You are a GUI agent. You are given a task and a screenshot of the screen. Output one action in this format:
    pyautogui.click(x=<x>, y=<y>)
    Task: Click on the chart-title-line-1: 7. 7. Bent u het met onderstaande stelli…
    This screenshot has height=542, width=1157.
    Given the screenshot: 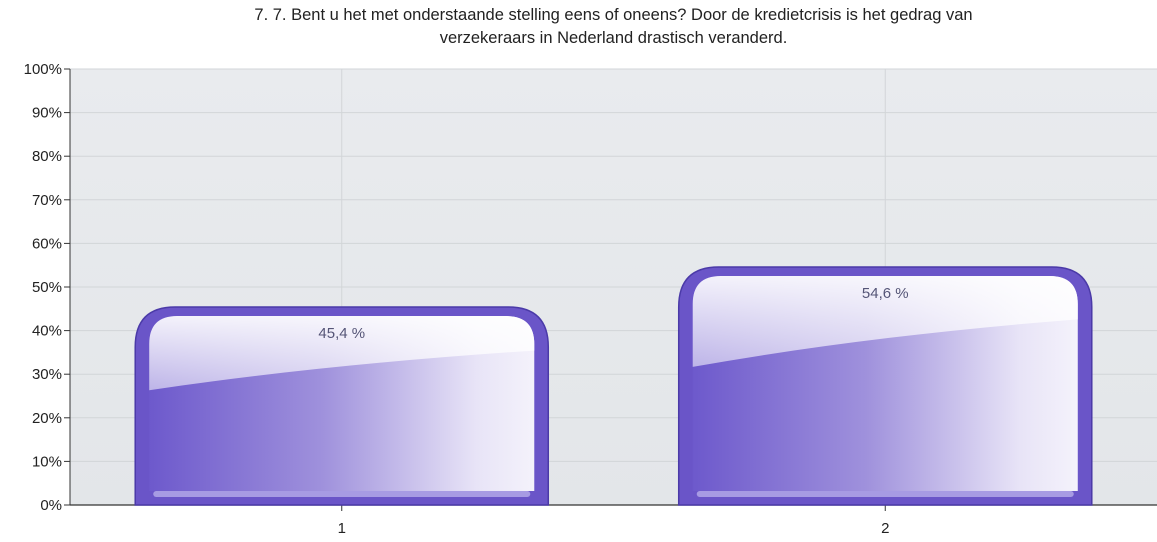 What is the action you would take?
    pyautogui.click(x=613, y=15)
    